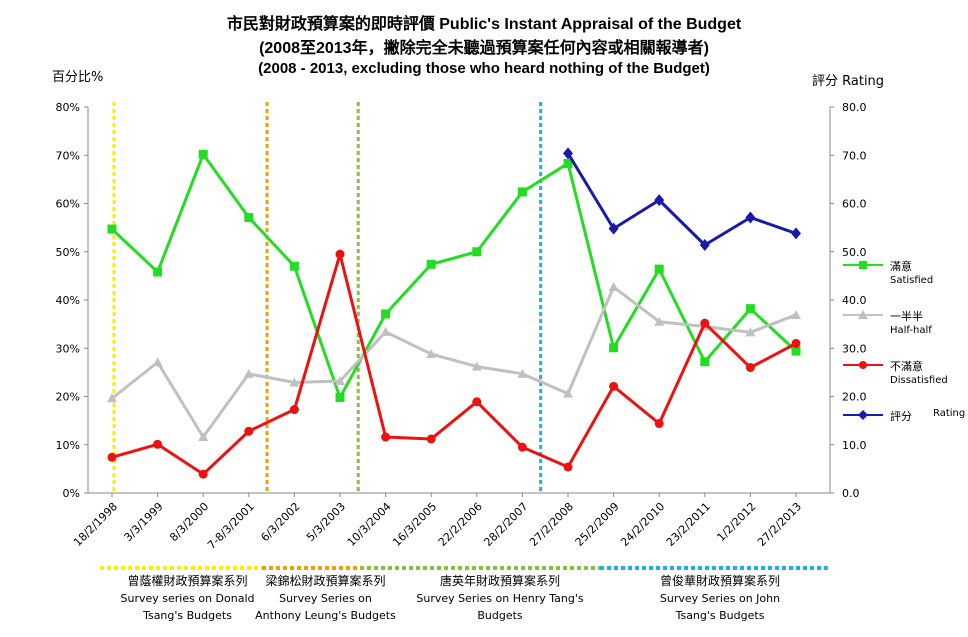 The width and height of the screenshot is (968, 637). I want to click on x-tick-label: 3/3/1999, so click(144, 522).